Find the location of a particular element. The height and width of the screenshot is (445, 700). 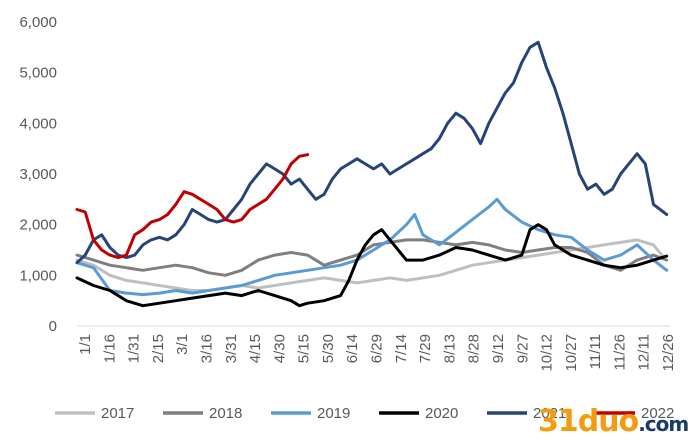

legend-label-2020: 2020 is located at coordinates (441, 413).